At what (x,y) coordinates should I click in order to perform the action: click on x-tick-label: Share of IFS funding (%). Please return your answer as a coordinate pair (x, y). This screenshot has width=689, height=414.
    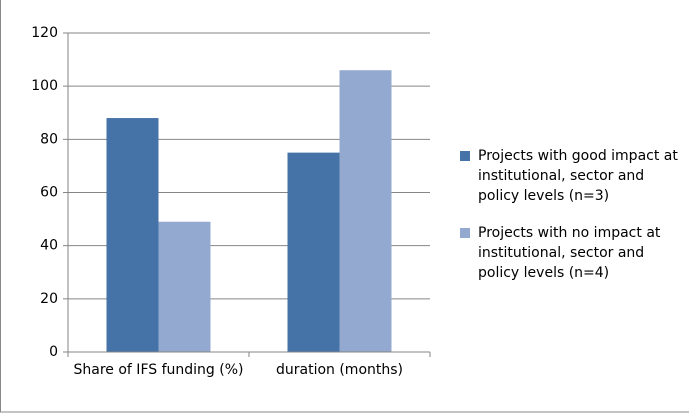
    Looking at the image, I should click on (158, 370).